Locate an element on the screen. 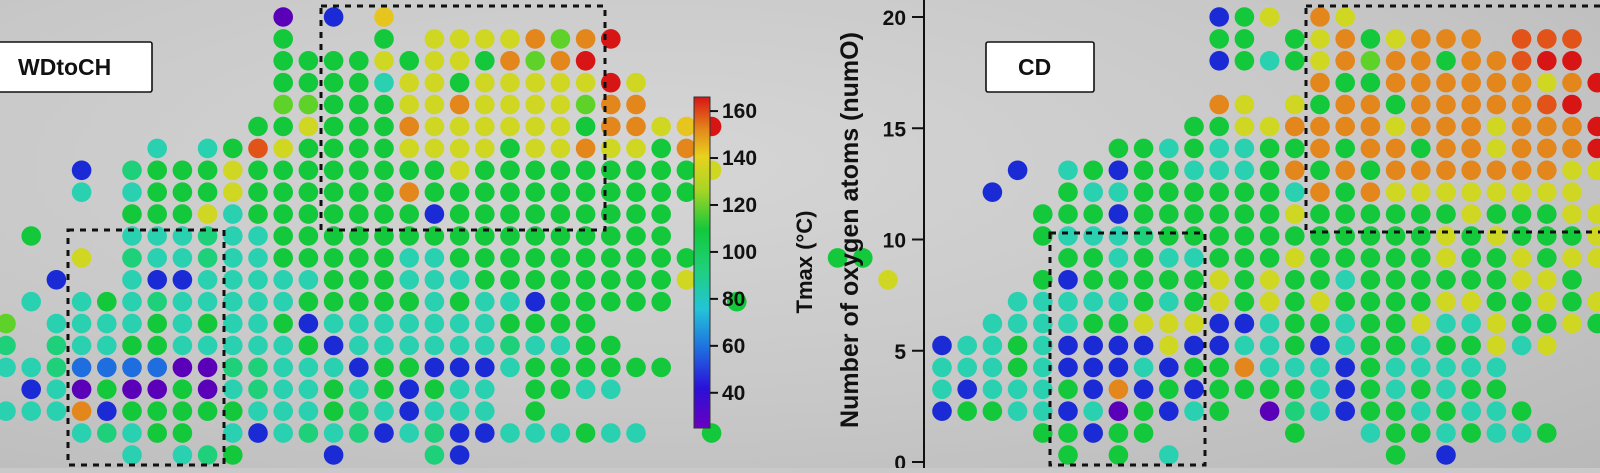 The width and height of the screenshot is (1600, 473). right-panel-label: CD is located at coordinates (1040, 67).